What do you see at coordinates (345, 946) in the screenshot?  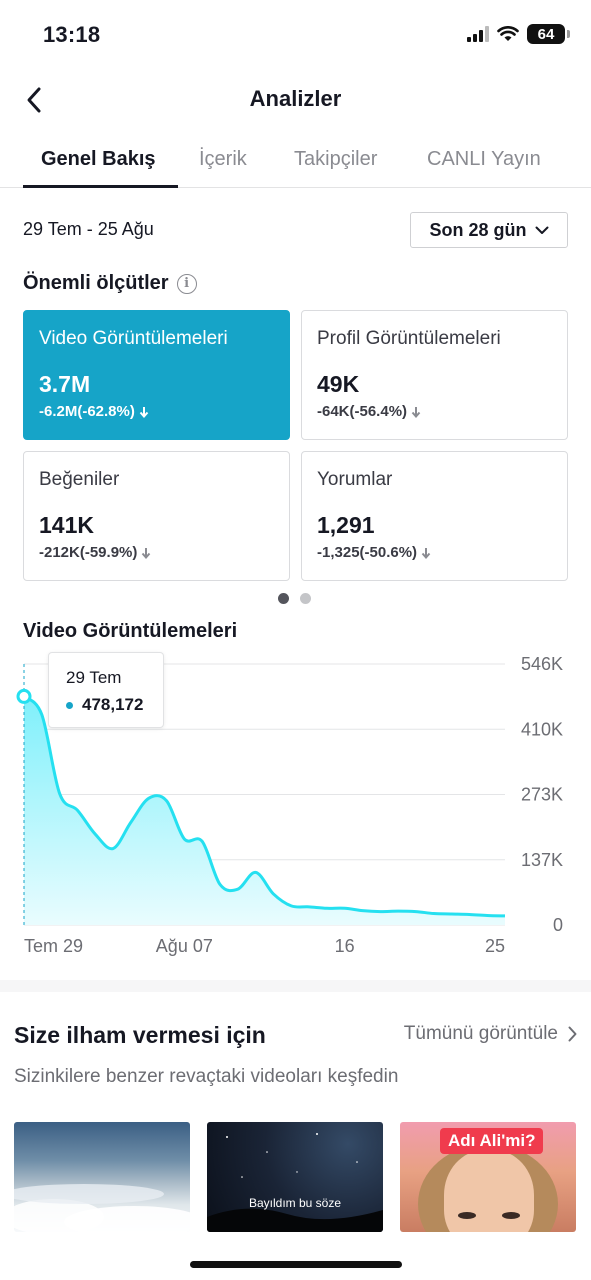 I see `x-tick-label: 16` at bounding box center [345, 946].